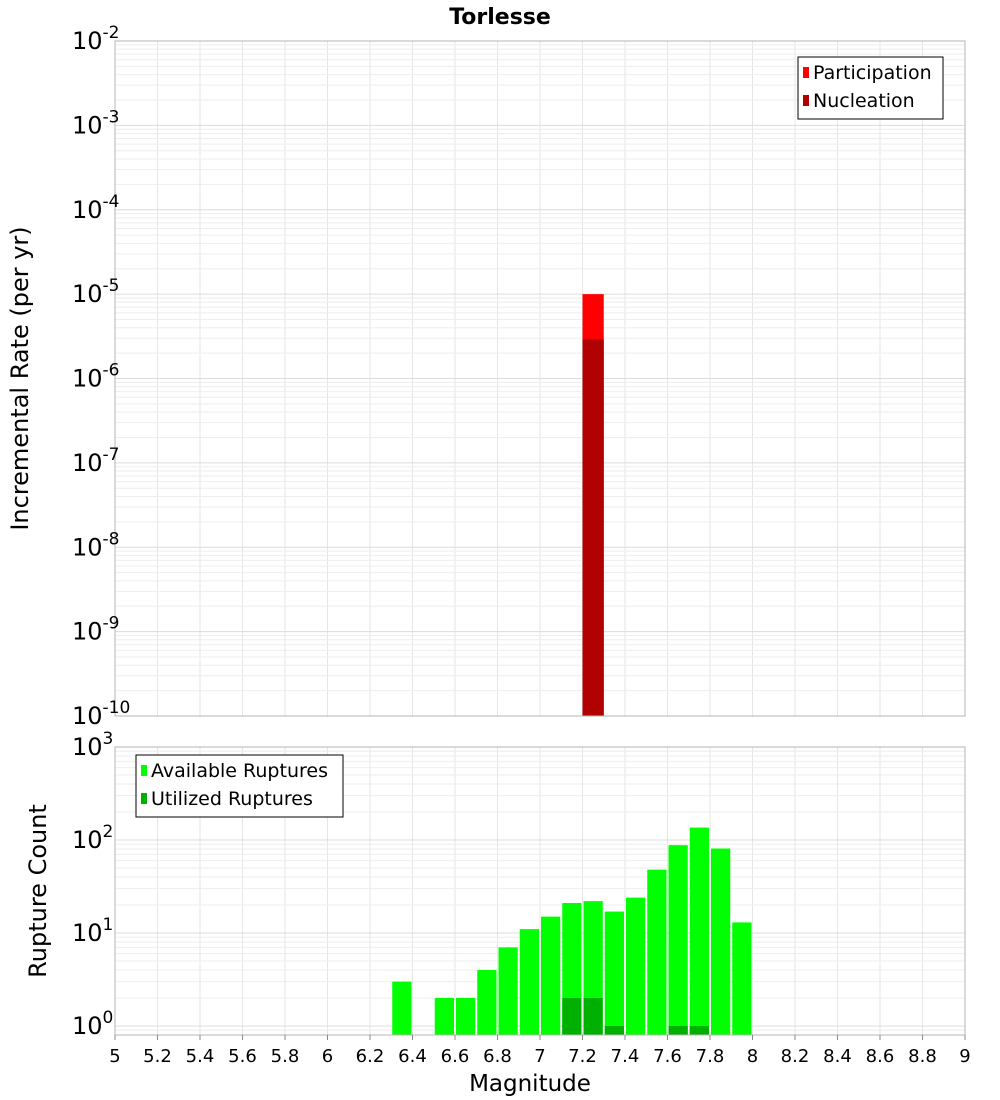 The width and height of the screenshot is (1000, 1100). Describe the element at coordinates (500, 17) in the screenshot. I see `chart-title: Torlesse` at that location.